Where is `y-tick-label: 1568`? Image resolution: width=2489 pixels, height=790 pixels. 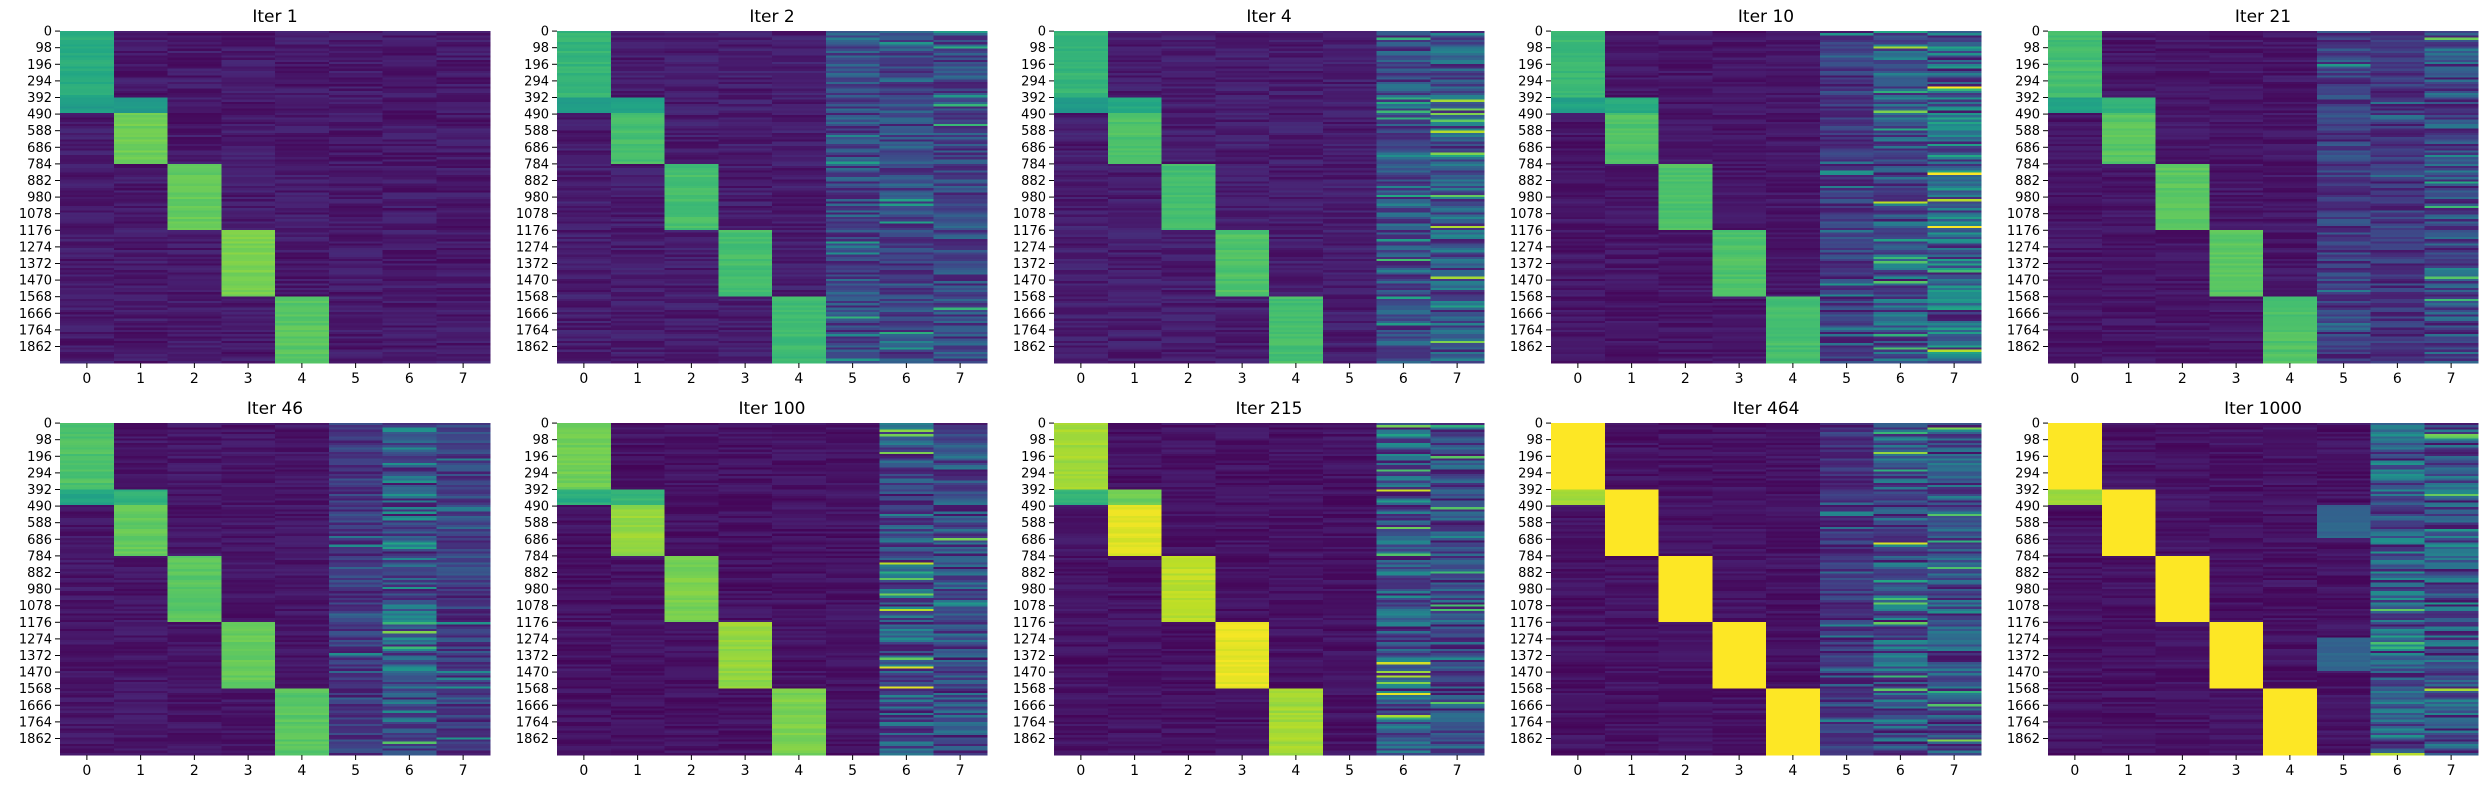 y-tick-label: 1568 is located at coordinates (532, 297).